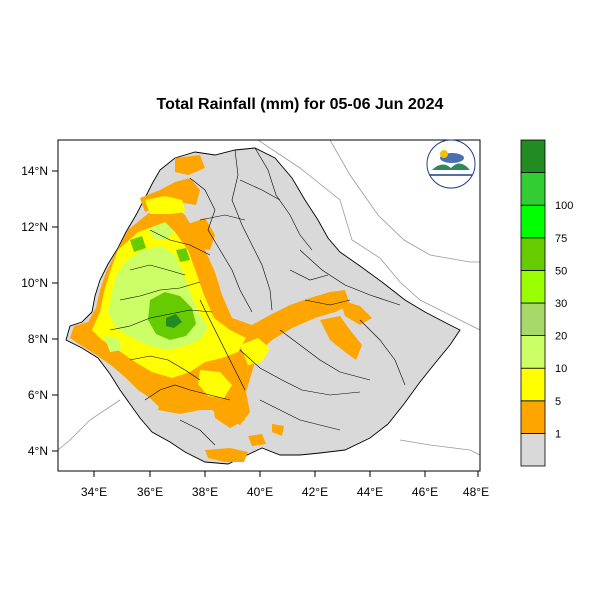  Describe the element at coordinates (404, 201) in the screenshot. I see `coastline-arabia` at that location.